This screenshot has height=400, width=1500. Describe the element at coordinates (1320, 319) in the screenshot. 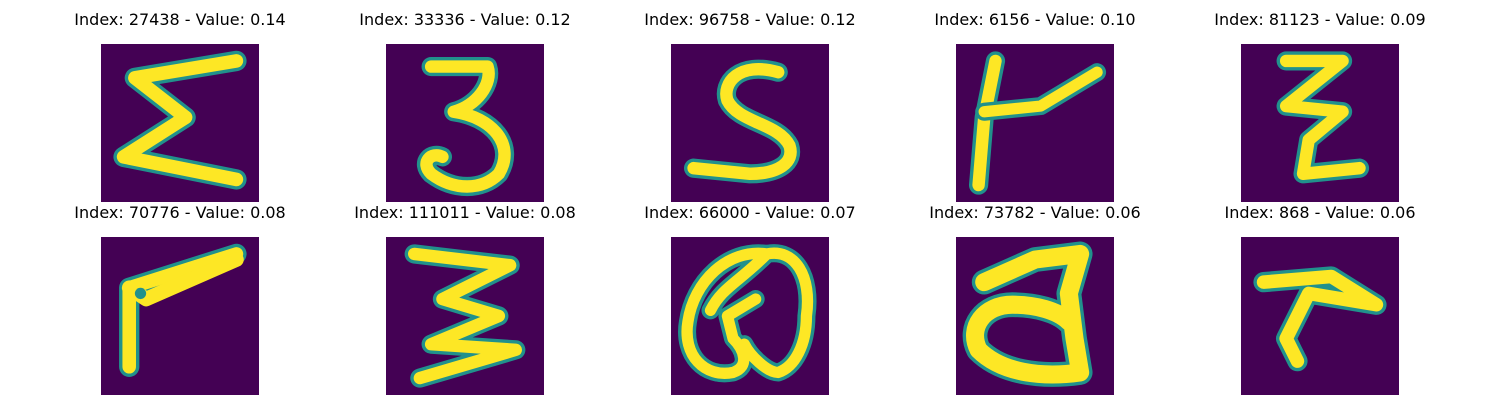

I see `r-glyph` at that location.